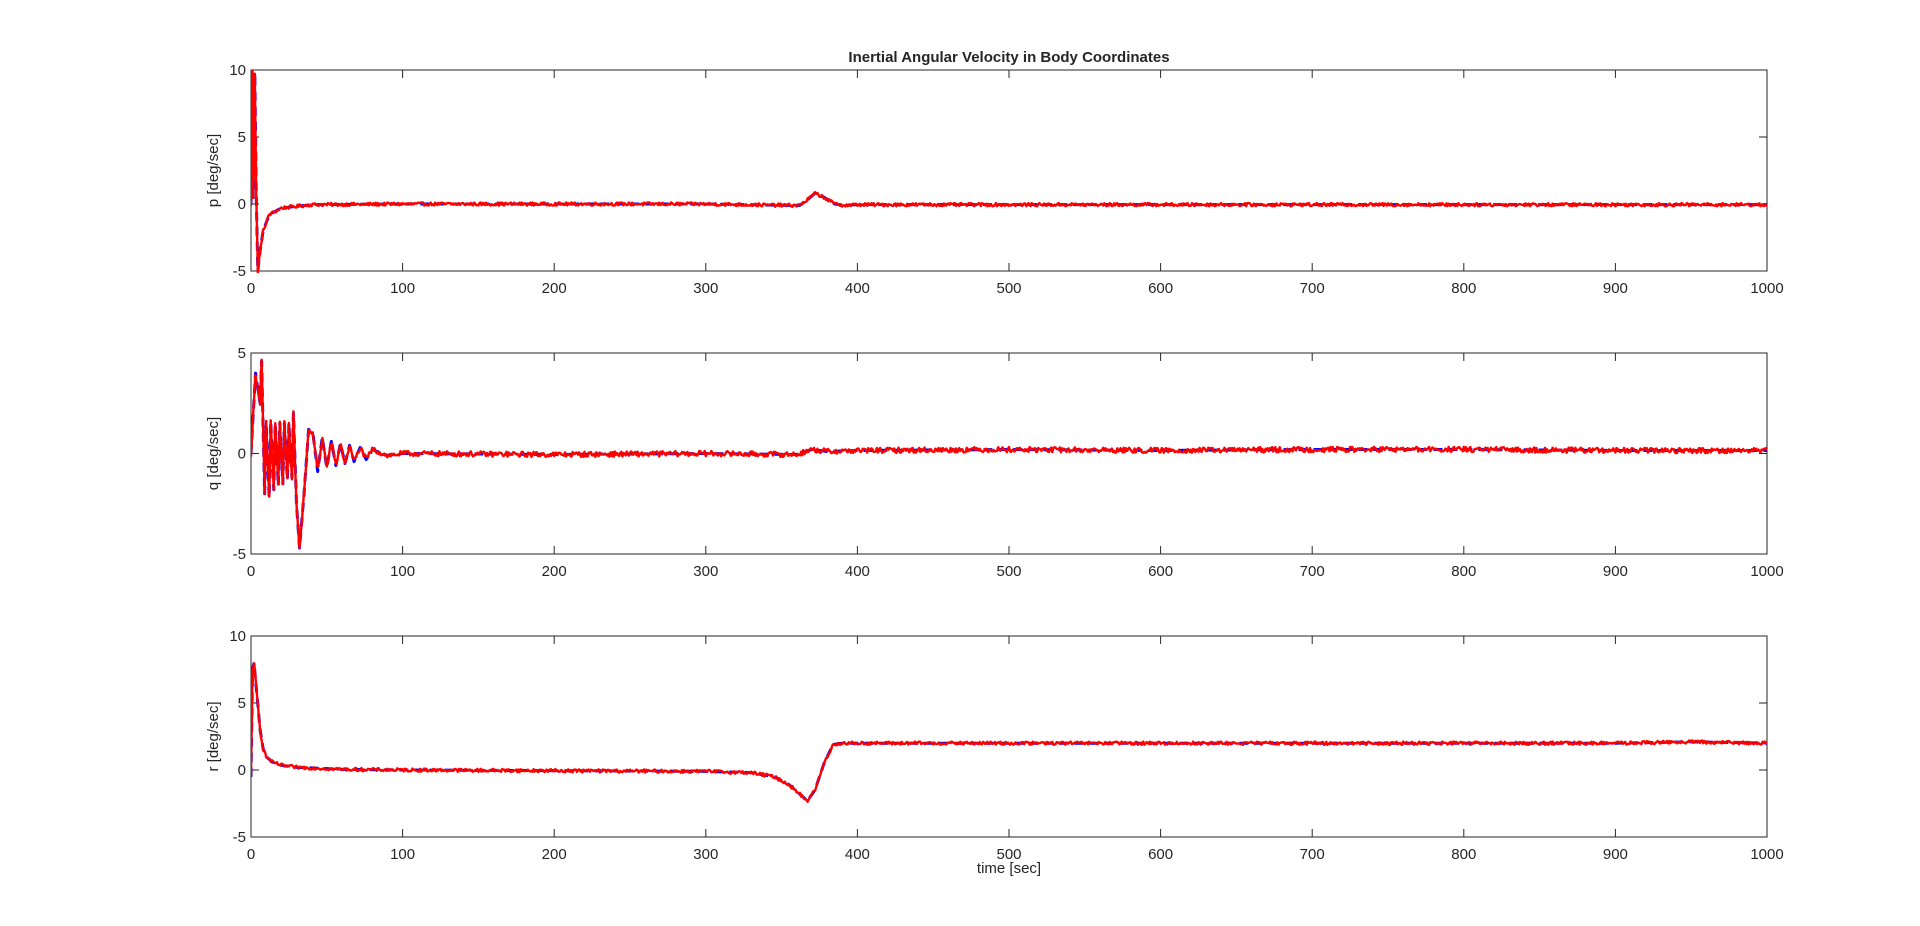 This screenshot has width=1920, height=926. I want to click on series-line-measured, so click(1009, 732).